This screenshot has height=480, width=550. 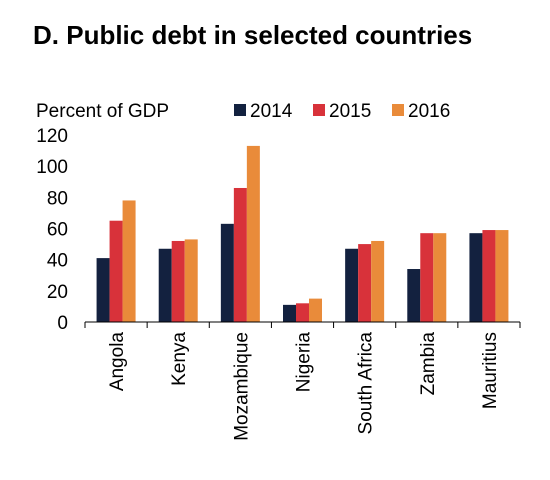 What do you see at coordinates (414, 295) in the screenshot?
I see `bar-zambia-2014` at bounding box center [414, 295].